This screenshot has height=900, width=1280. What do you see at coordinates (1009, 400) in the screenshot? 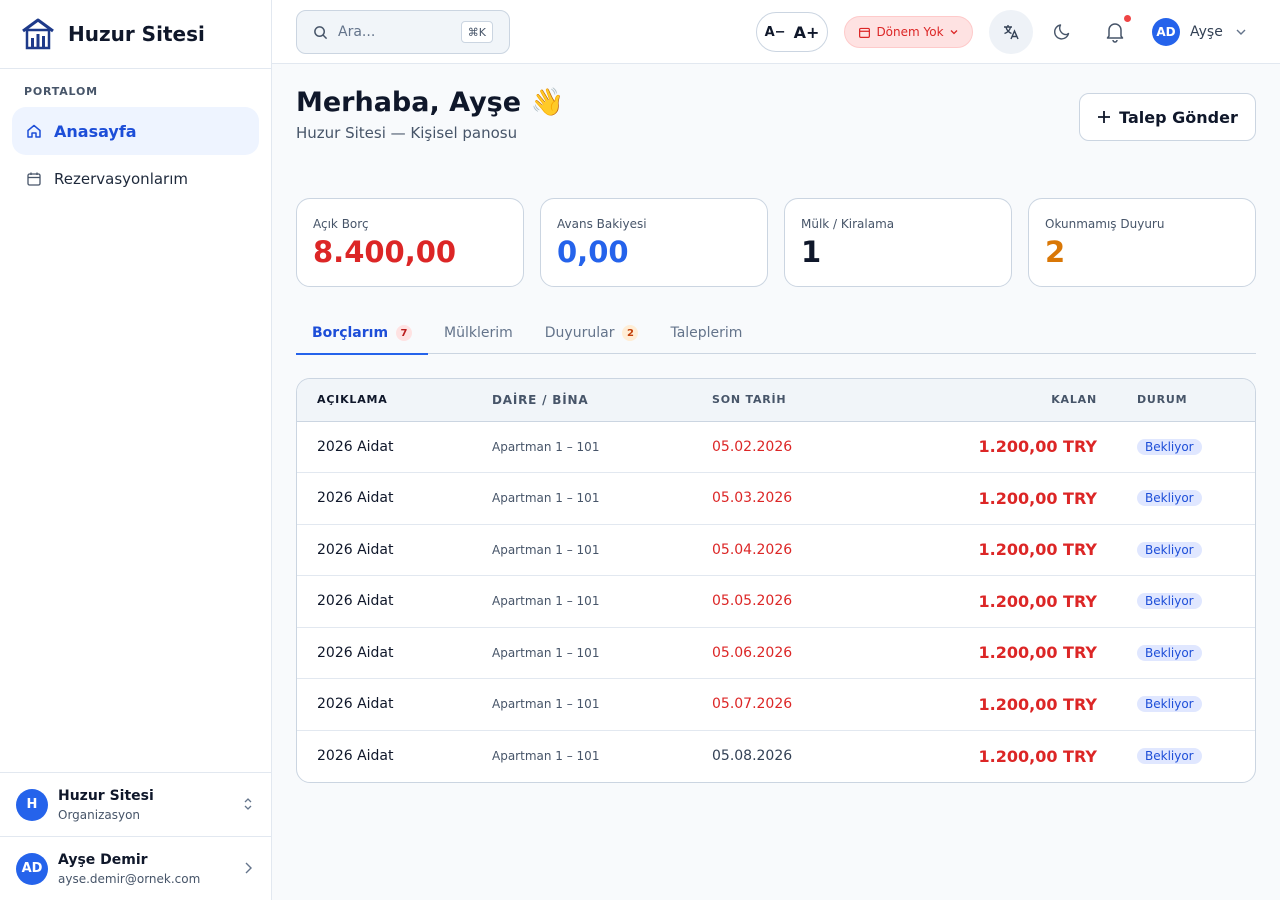
I see `column-header-remaining: KALAN` at bounding box center [1009, 400].